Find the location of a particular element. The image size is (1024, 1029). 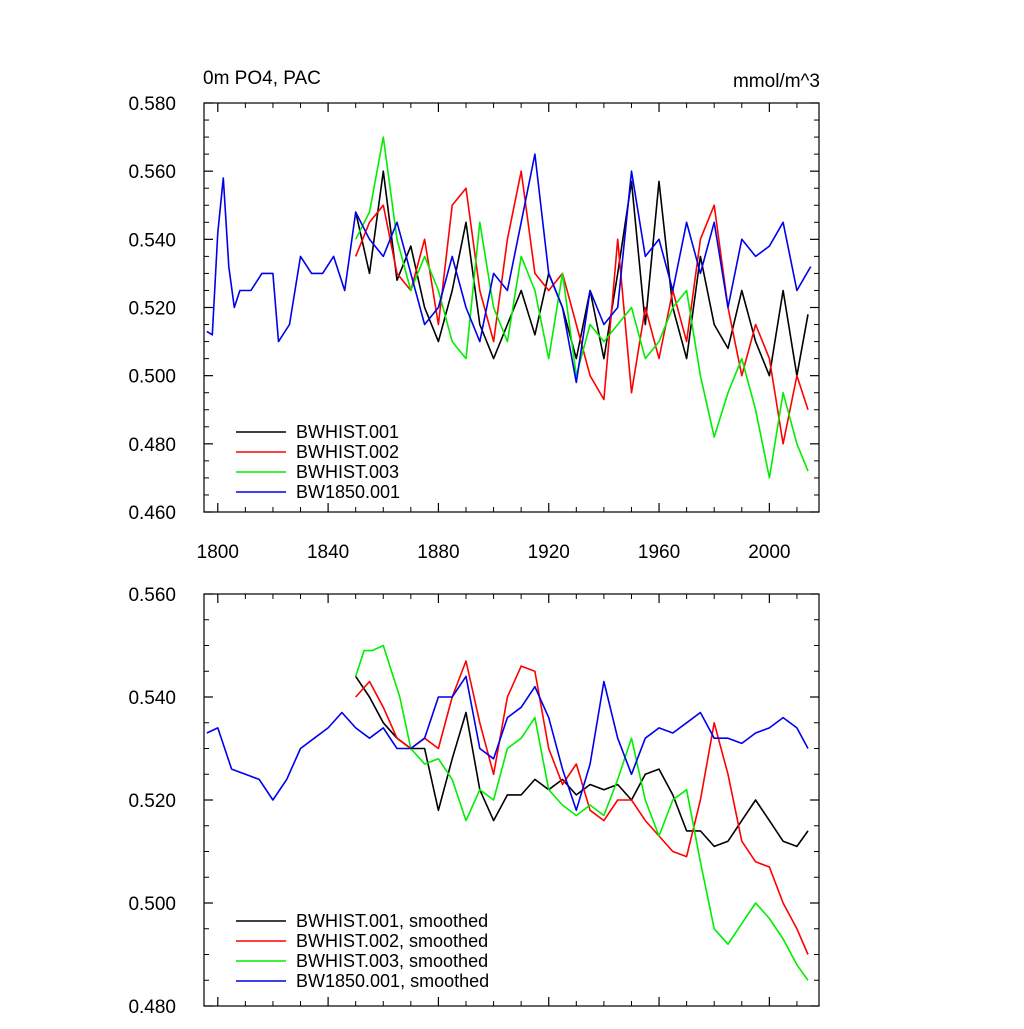

legend-entry: BWHIST.002, smoothed is located at coordinates (392, 941).